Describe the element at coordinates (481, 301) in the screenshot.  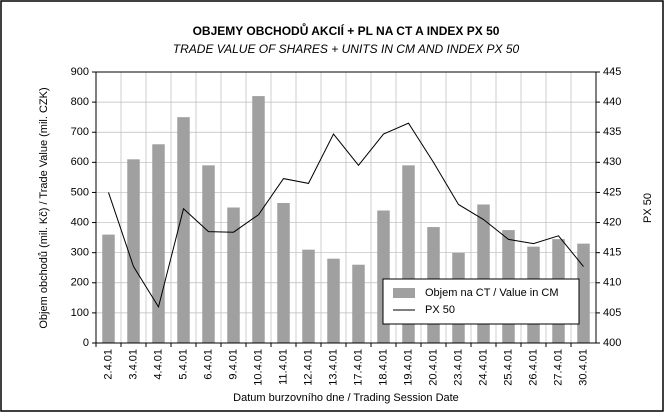
I see `legend-box` at that location.